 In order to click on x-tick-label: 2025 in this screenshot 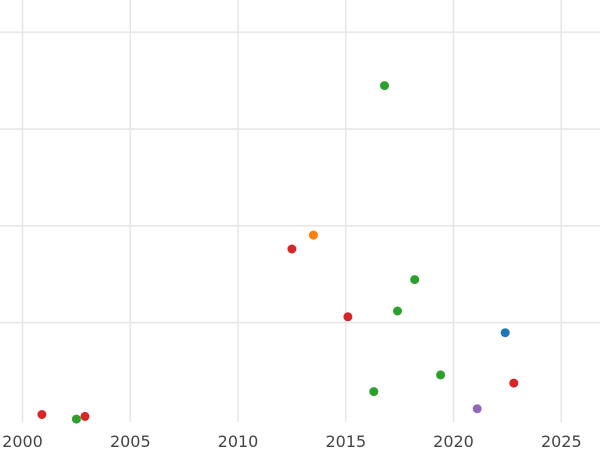, I will do `click(561, 441)`.